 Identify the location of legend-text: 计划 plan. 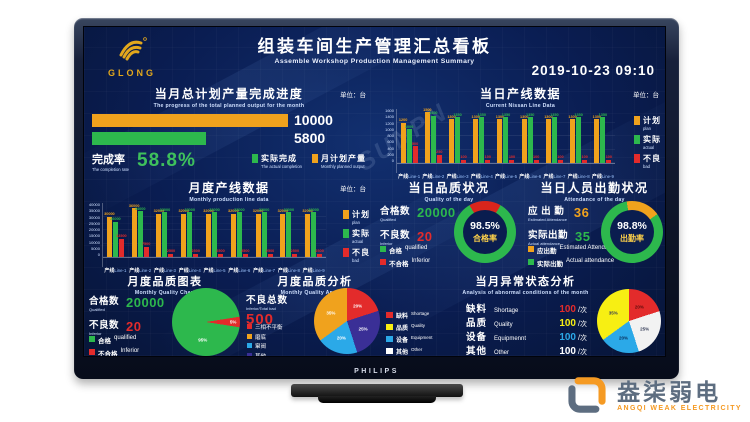
(652, 123).